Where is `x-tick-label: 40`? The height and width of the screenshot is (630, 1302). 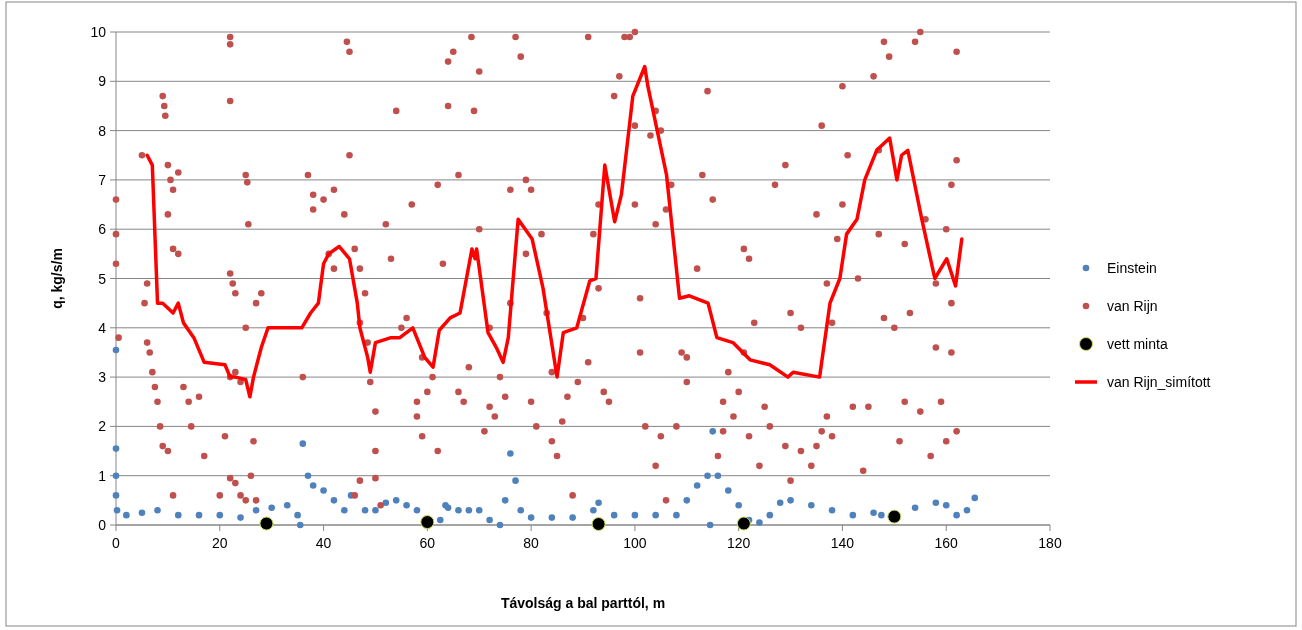
x-tick-label: 40 is located at coordinates (323, 543).